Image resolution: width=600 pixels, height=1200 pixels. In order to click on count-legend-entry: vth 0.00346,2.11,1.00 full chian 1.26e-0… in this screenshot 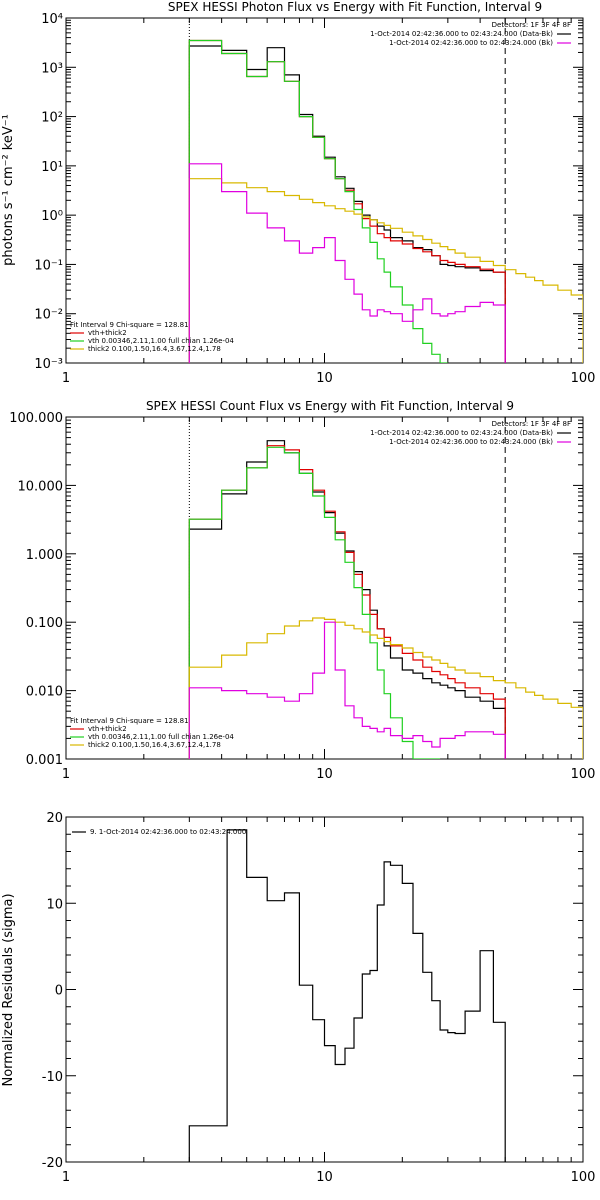, I will do `click(161, 737)`.